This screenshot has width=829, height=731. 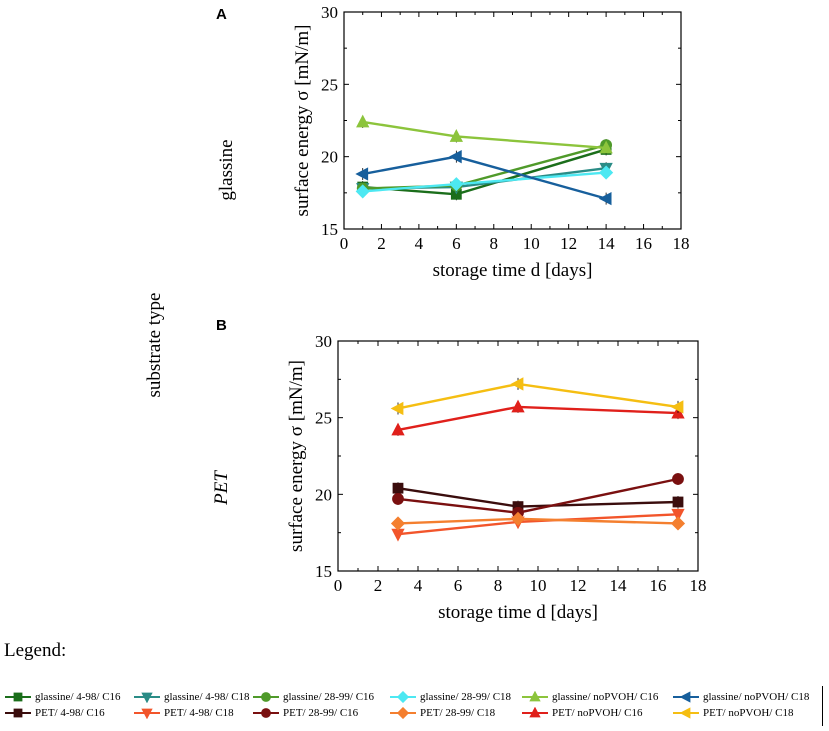 I want to click on legend-item-pet-4-98-c18: PET/ 4-98/ C18, so click(x=183, y=713).